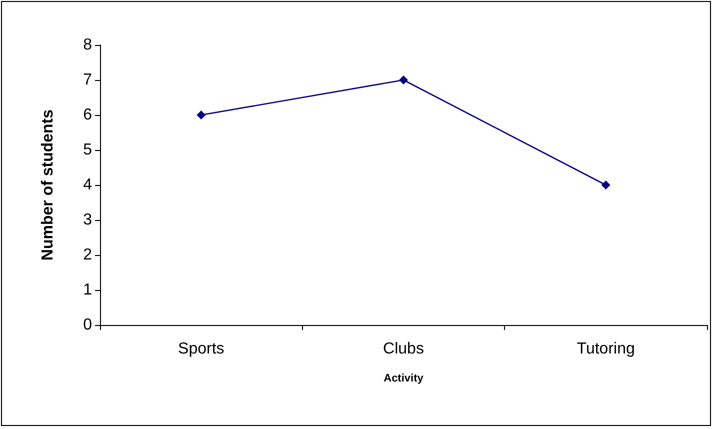 The height and width of the screenshot is (429, 714). Describe the element at coordinates (87, 325) in the screenshot. I see `y-tick-label: 0` at that location.